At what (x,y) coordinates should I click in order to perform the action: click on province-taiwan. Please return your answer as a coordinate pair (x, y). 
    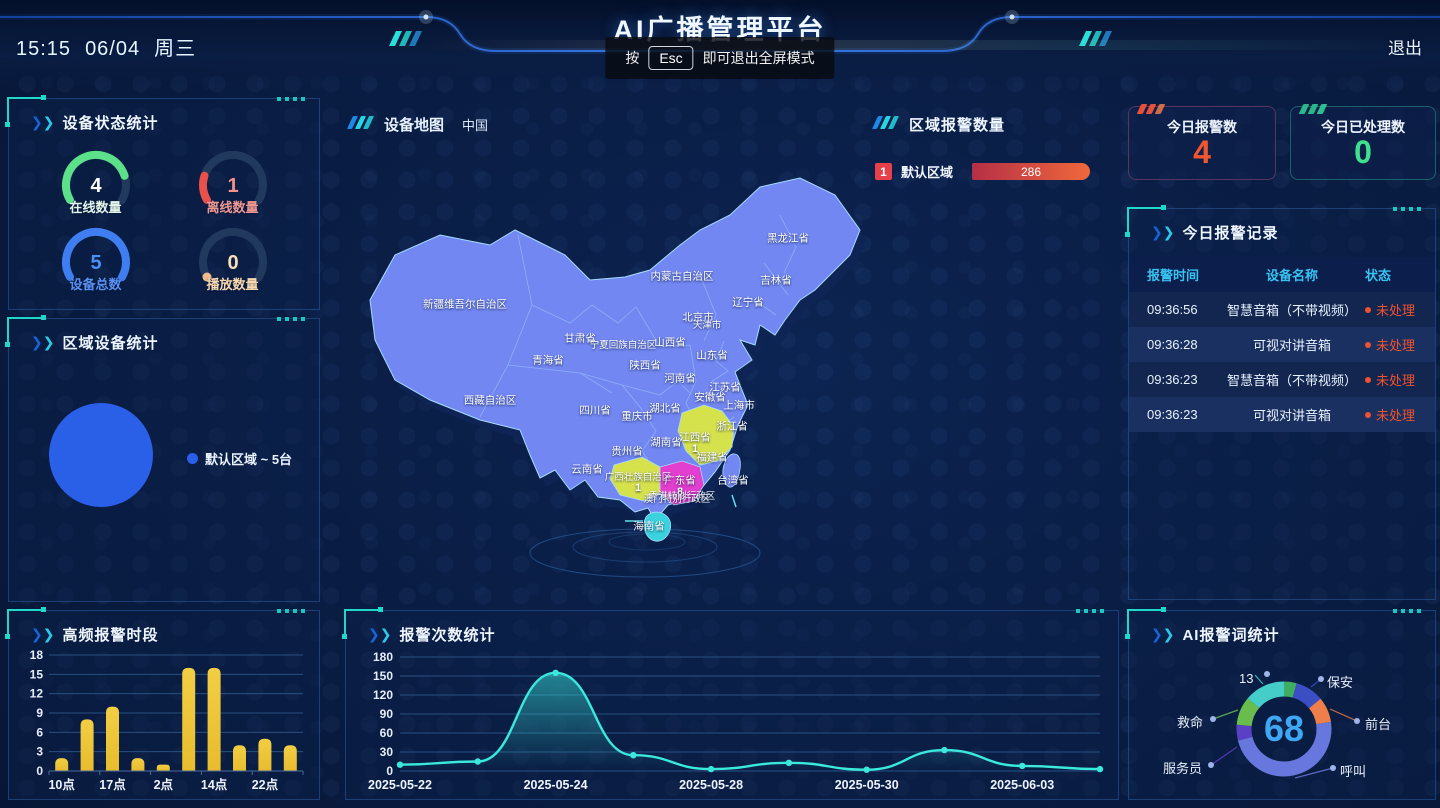
    Looking at the image, I should click on (731, 470).